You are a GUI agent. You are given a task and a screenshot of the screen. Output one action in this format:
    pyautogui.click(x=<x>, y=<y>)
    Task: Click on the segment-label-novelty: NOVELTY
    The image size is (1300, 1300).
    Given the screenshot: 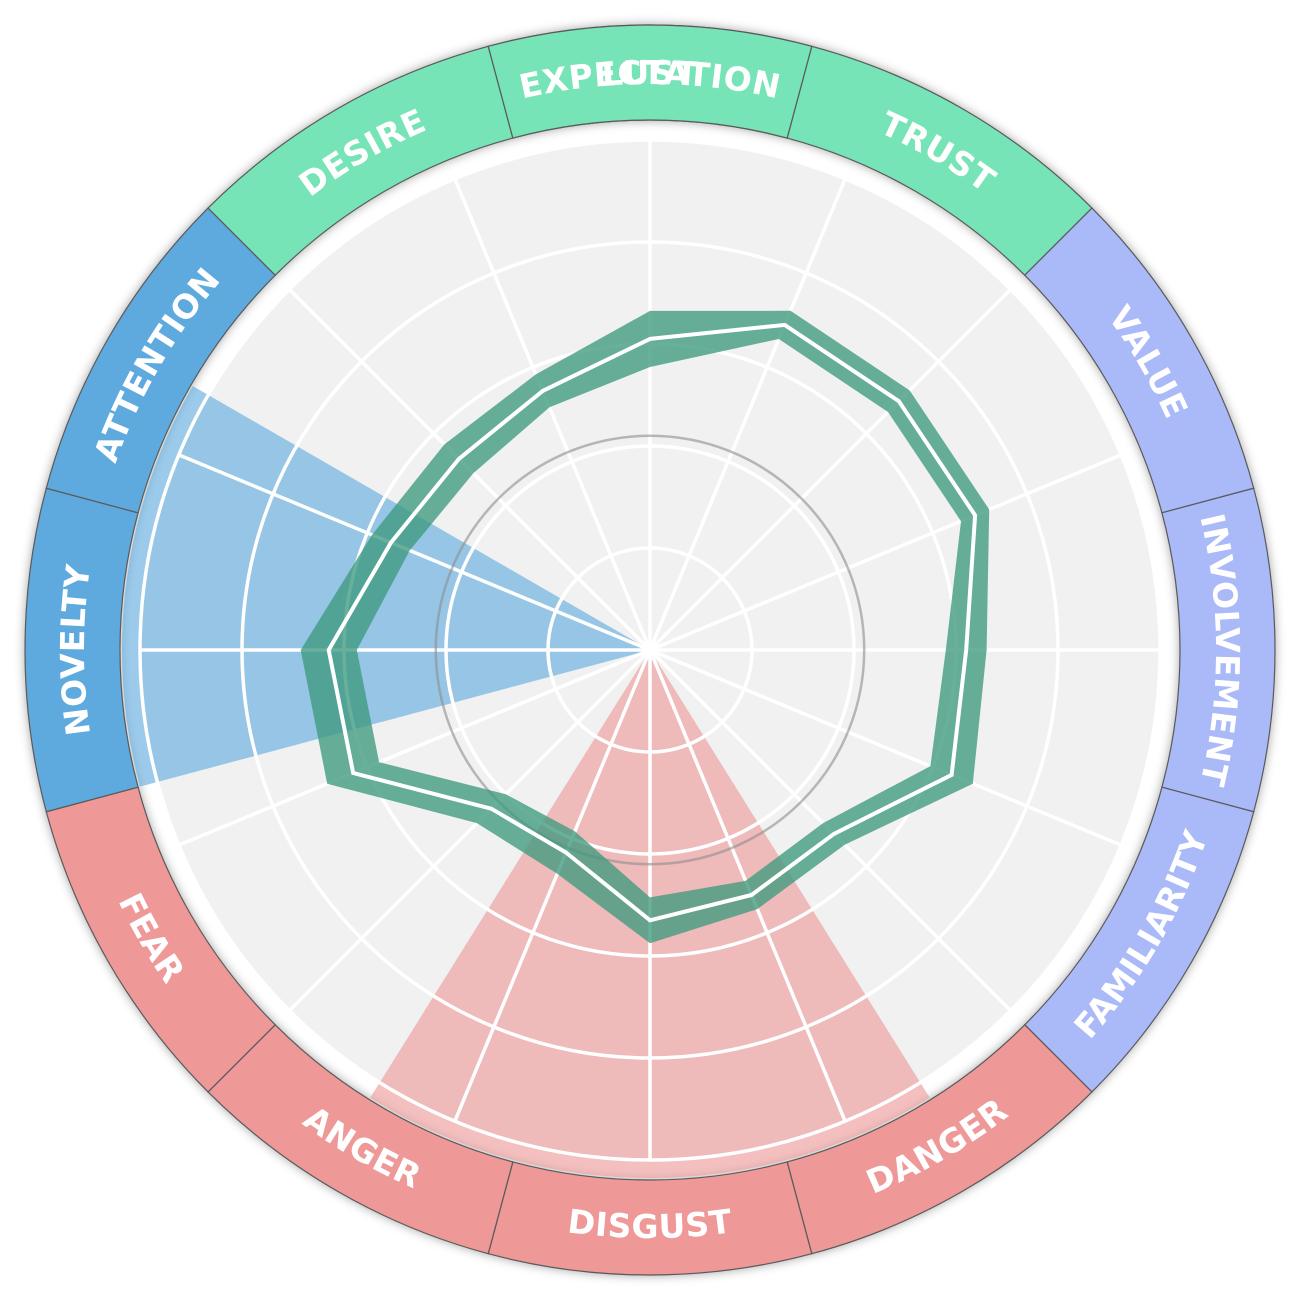 What is the action you would take?
    pyautogui.click(x=75, y=650)
    